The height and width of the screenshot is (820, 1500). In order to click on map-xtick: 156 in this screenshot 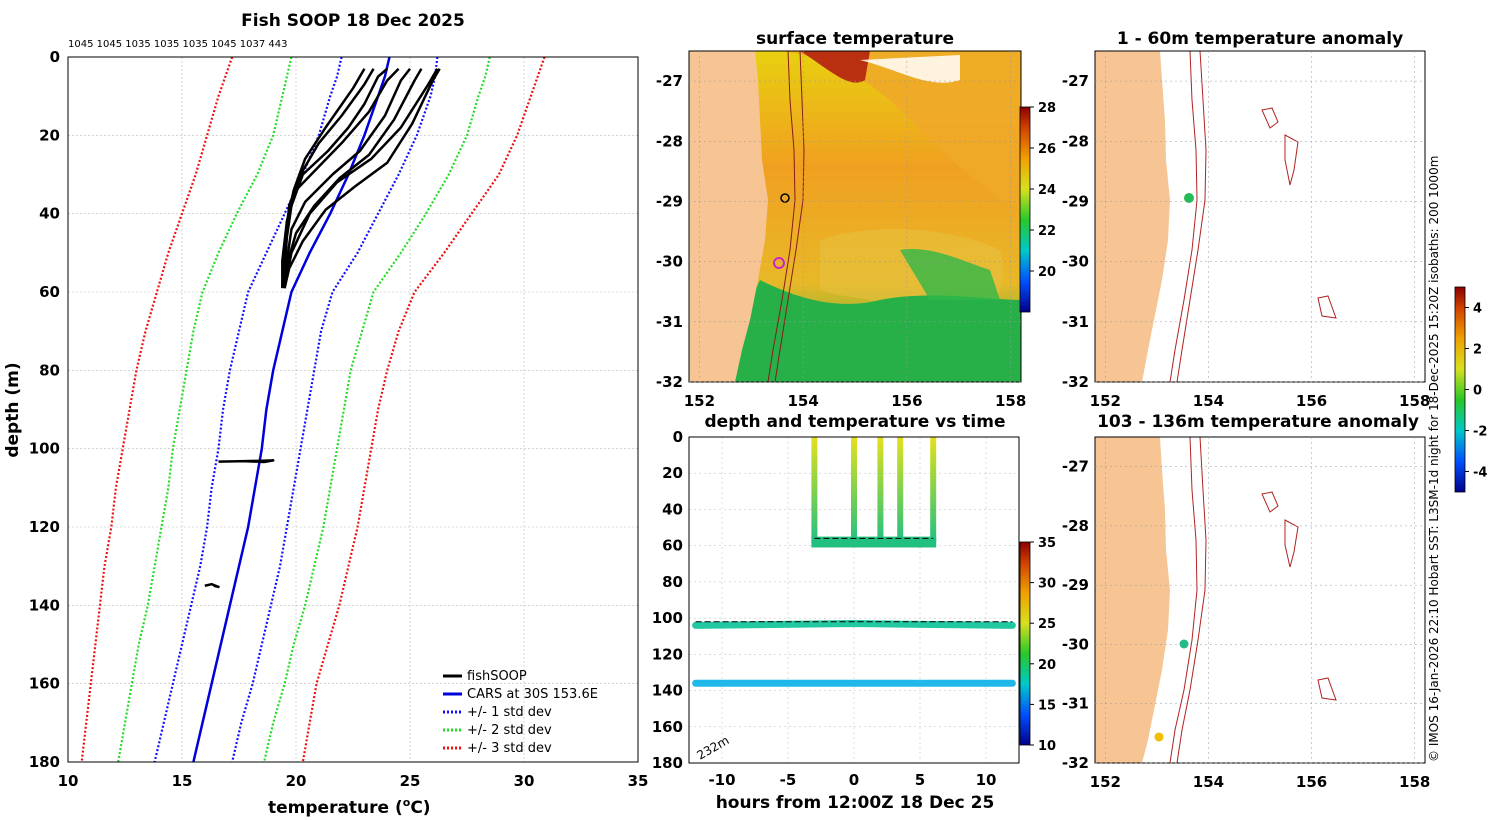, I will do `click(1311, 401)`.